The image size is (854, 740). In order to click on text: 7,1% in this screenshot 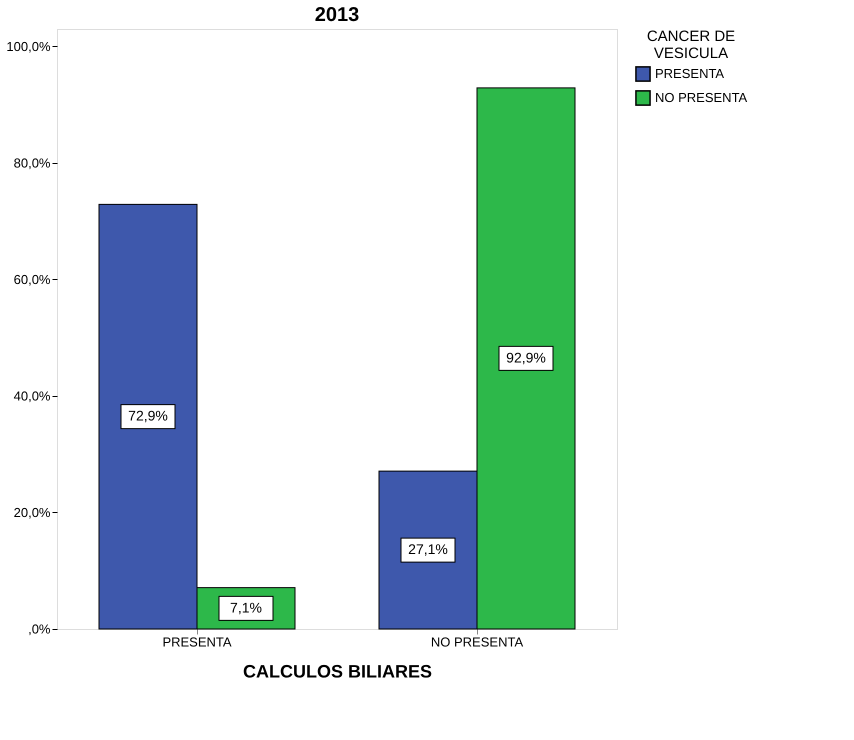, I will do `click(246, 607)`.